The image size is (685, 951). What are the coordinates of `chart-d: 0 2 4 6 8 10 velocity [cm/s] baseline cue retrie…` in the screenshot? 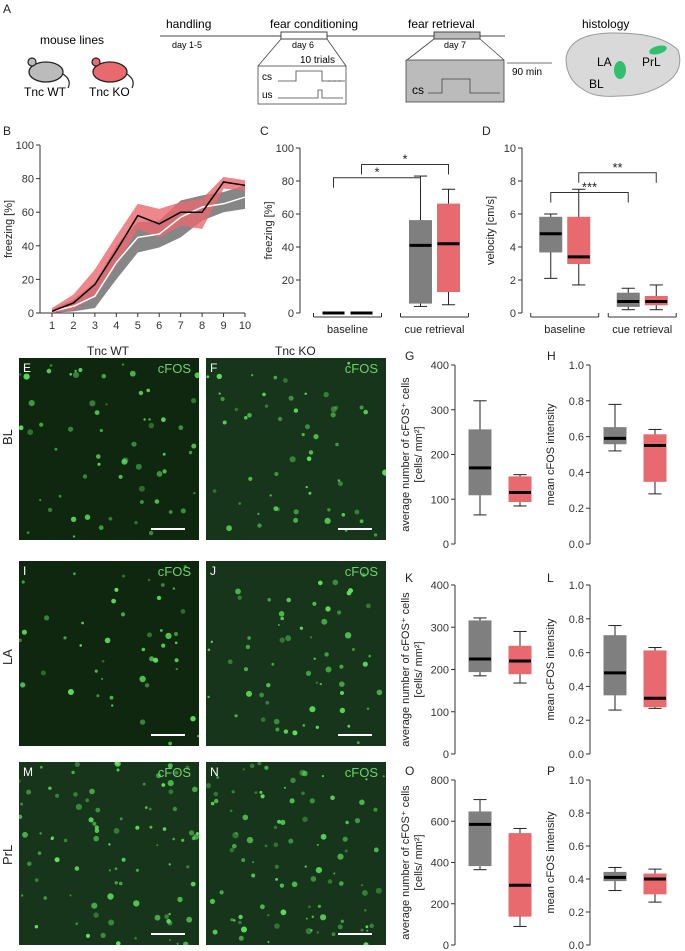 It's located at (581, 239).